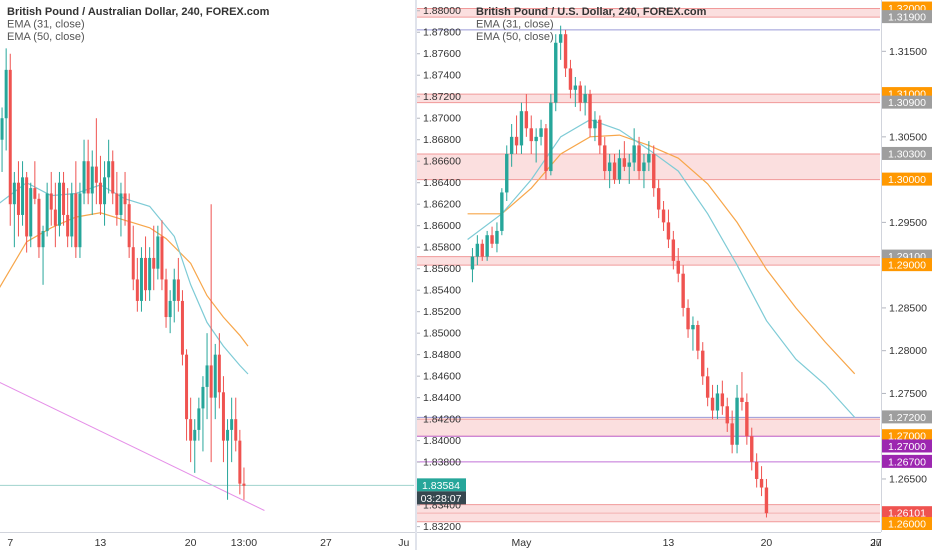 Image resolution: width=932 pixels, height=555 pixels. Describe the element at coordinates (416, 275) in the screenshot. I see `pane-divider` at that location.